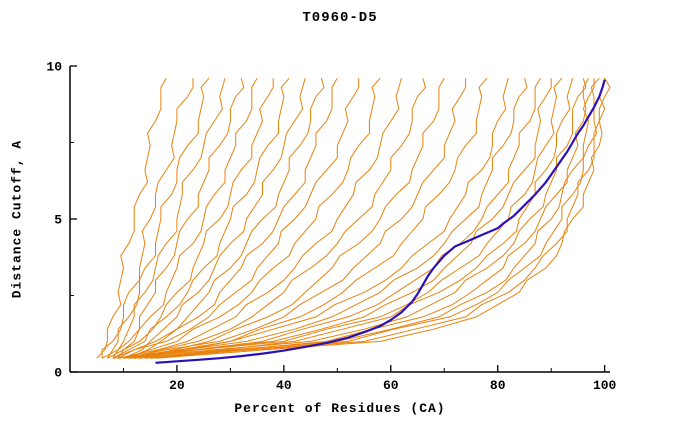 The height and width of the screenshot is (440, 680). What do you see at coordinates (284, 385) in the screenshot?
I see `x-tick-label: 40` at bounding box center [284, 385].